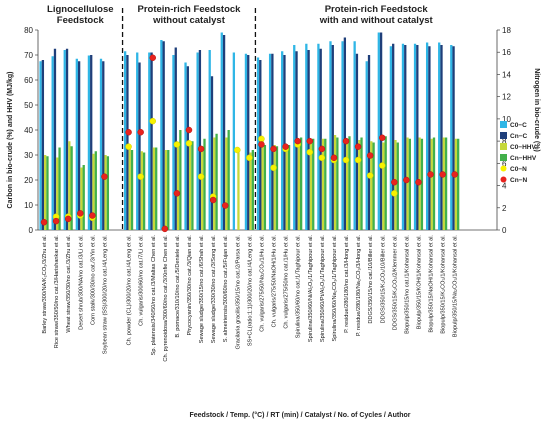 The image size is (550, 443). Describe the element at coordinates (47, 193) in the screenshot. I see `bar-Cn−HHV-0` at that location.